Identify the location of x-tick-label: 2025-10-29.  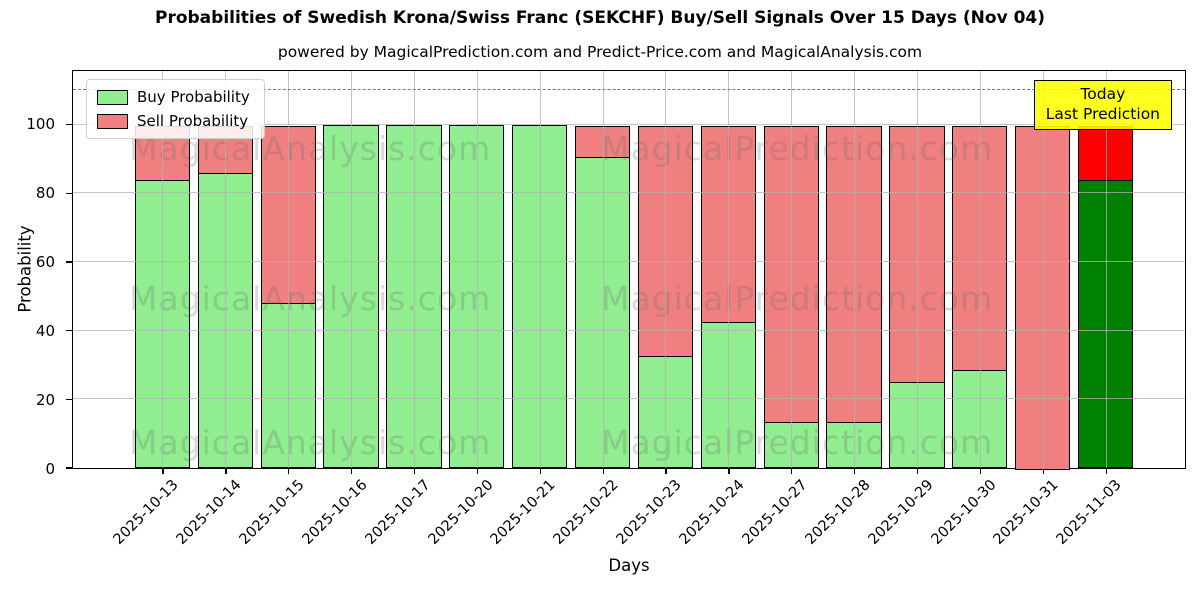
(901, 512).